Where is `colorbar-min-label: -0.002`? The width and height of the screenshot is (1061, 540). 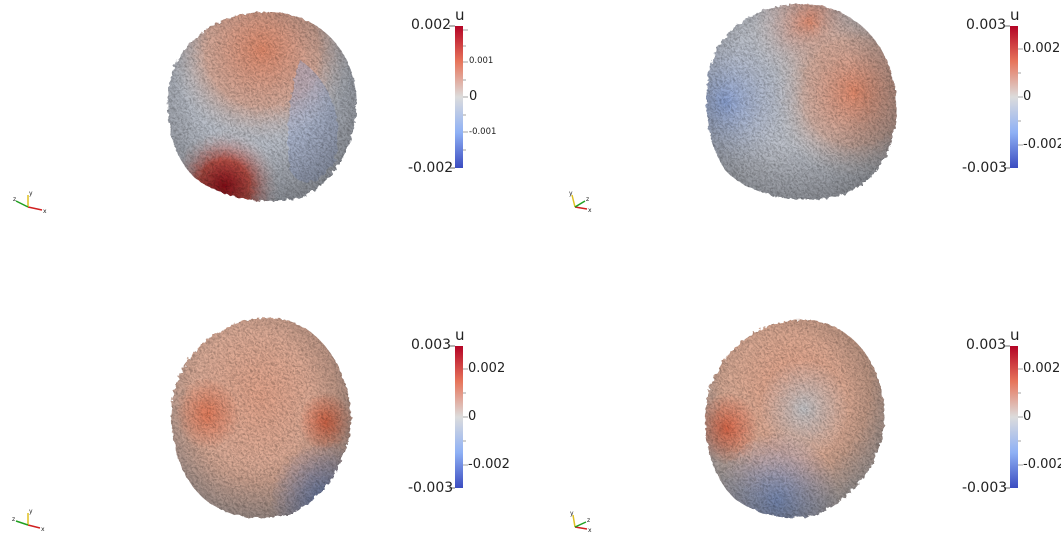 colorbar-min-label: -0.002 is located at coordinates (431, 168).